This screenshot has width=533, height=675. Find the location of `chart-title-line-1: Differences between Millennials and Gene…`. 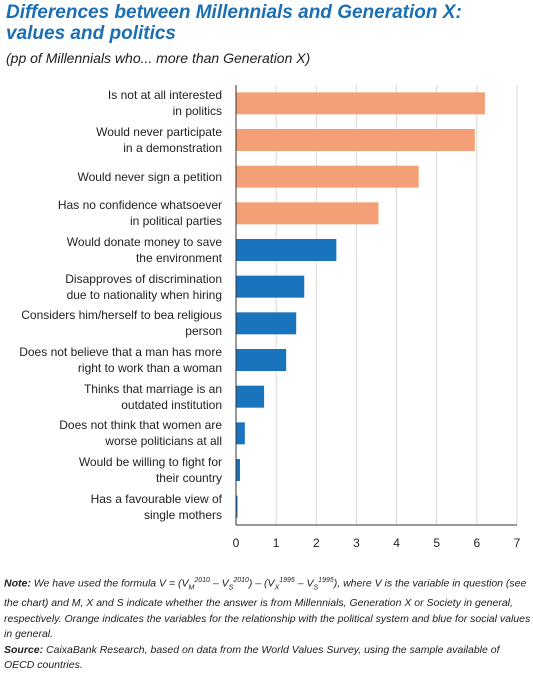

chart-title-line-1: Differences between Millennials and Gene… is located at coordinates (234, 12).